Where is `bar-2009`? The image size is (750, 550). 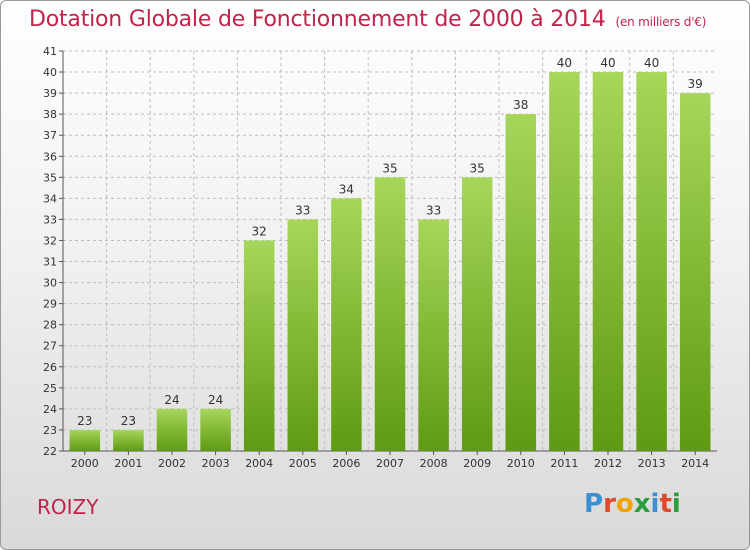 bar-2009 is located at coordinates (477, 314).